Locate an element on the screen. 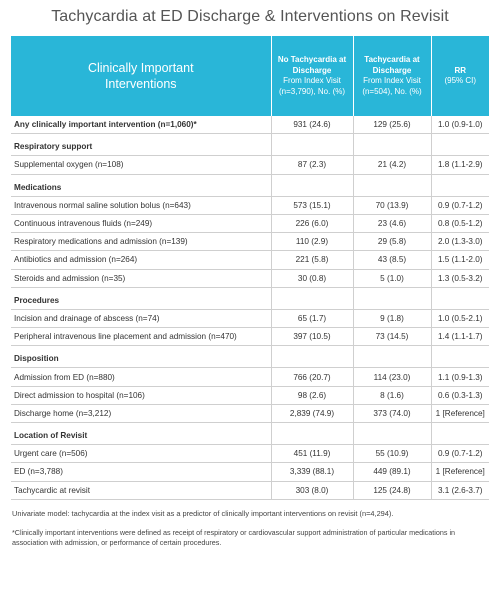 This screenshot has width=500, height=590. tachycardia-value: 29 (5.8) is located at coordinates (392, 242).